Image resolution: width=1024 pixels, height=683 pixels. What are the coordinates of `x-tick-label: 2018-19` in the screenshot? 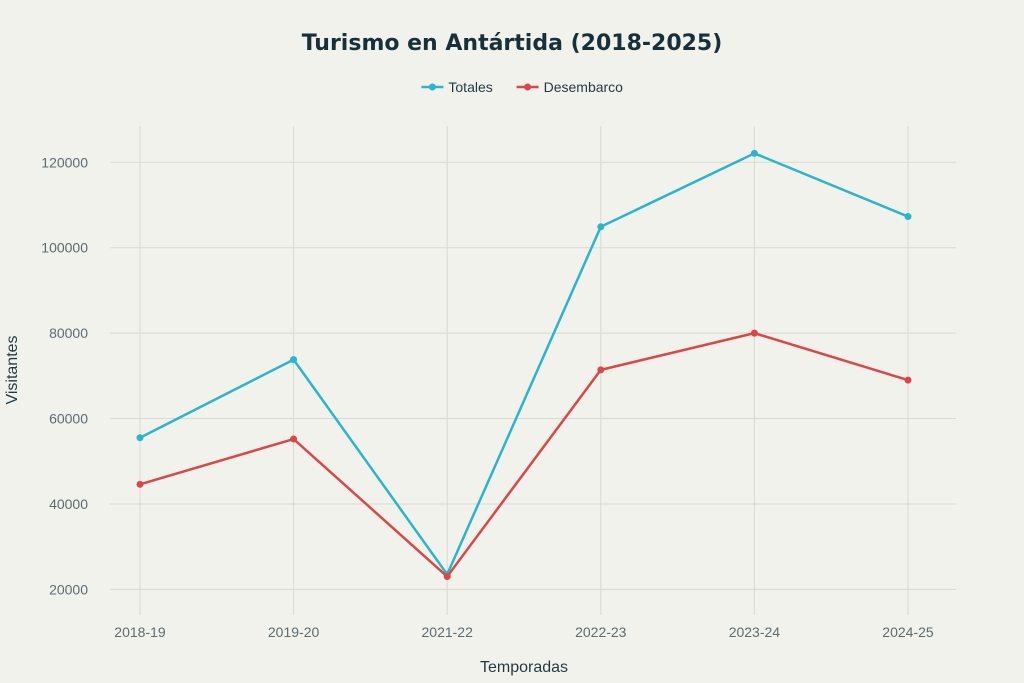 It's located at (140, 632).